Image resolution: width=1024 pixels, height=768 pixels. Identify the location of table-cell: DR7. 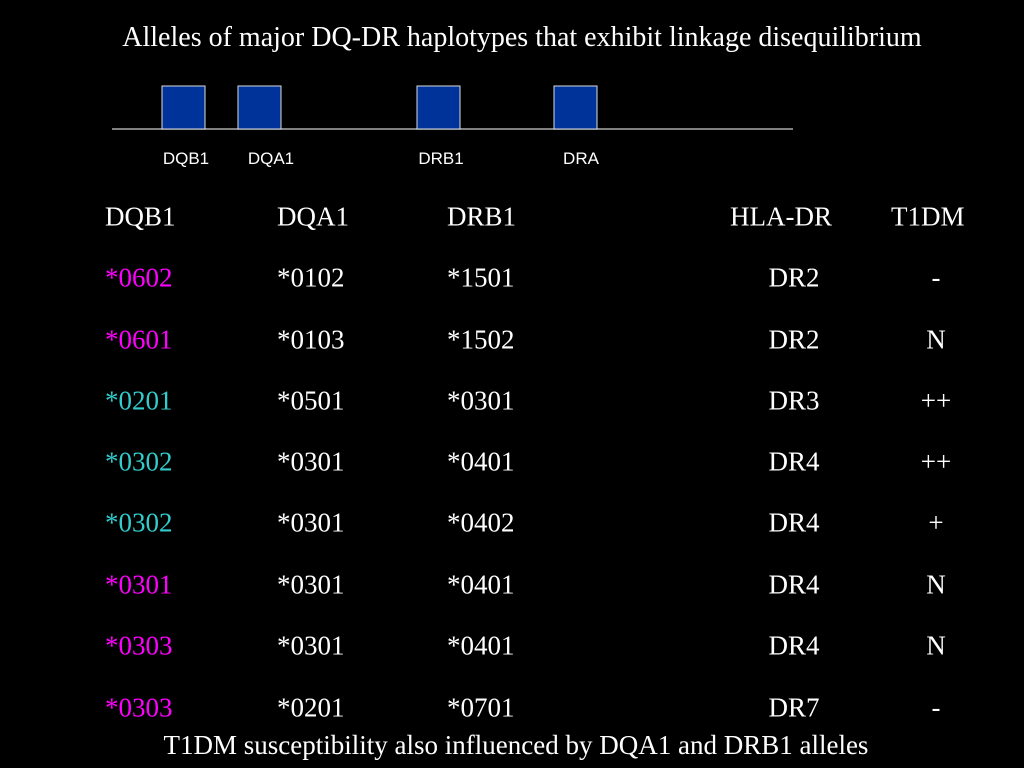
(794, 707).